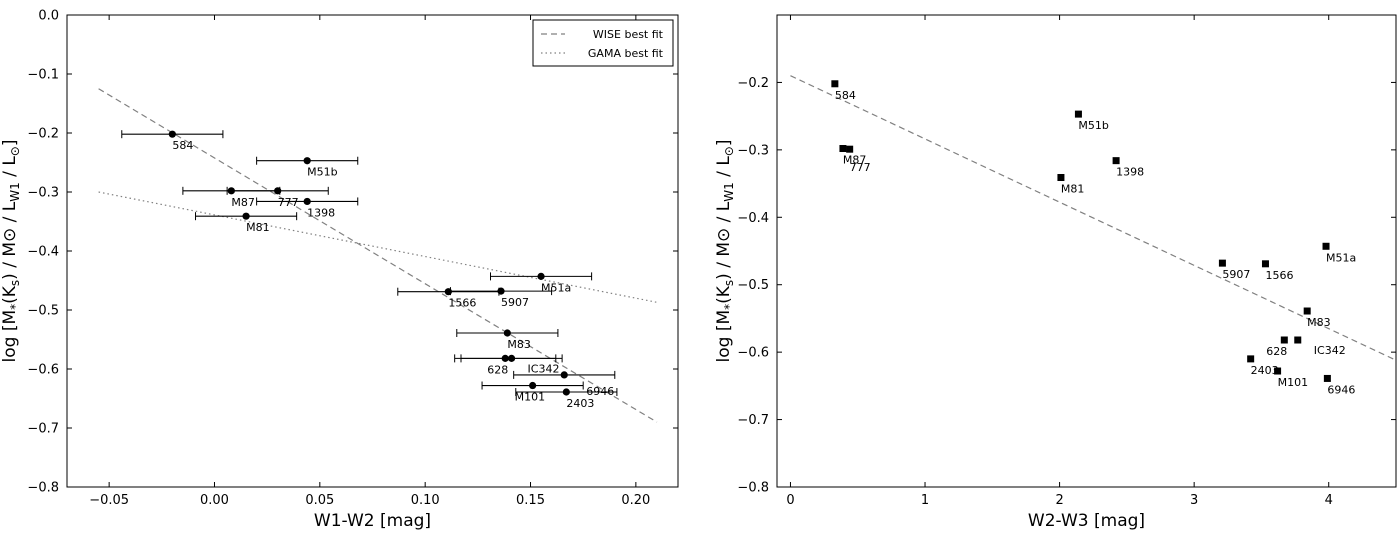 The image size is (1400, 538). Describe the element at coordinates (530, 500) in the screenshot. I see `x-tick-label: 0.15` at that location.